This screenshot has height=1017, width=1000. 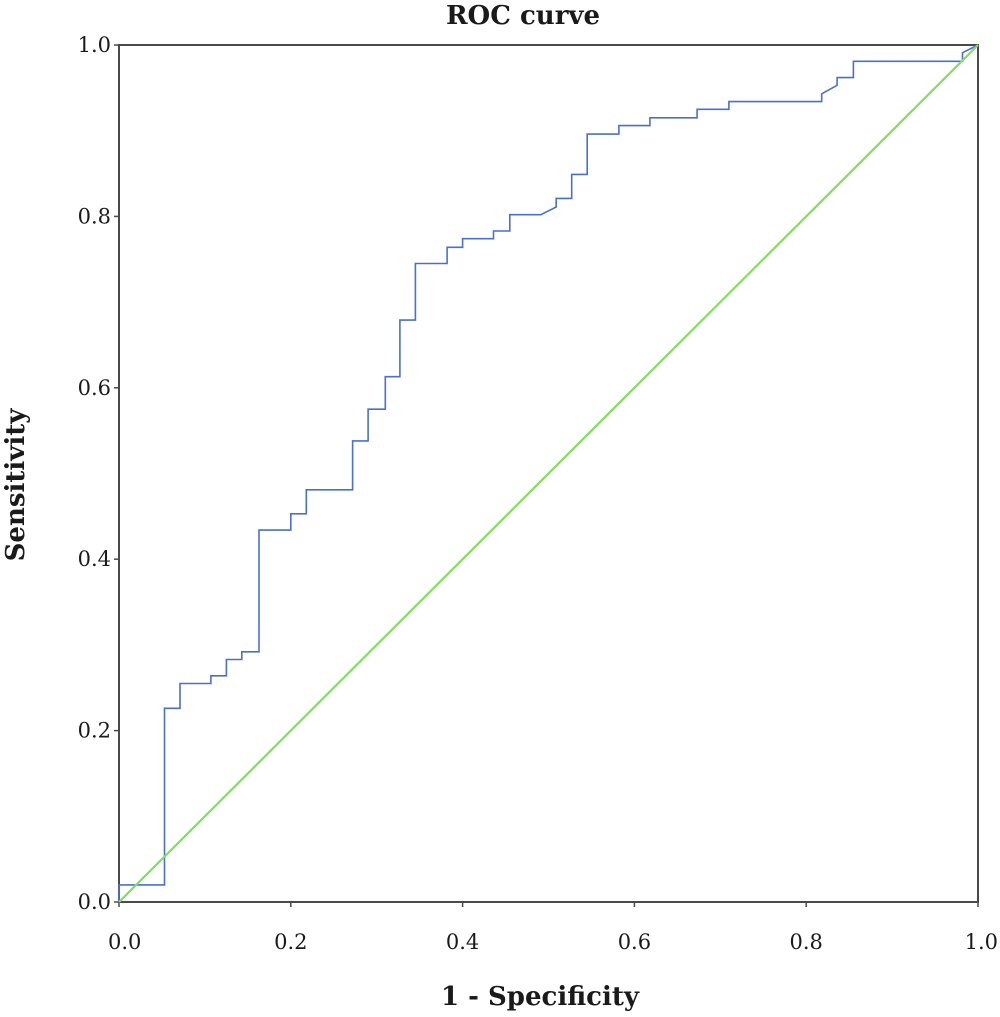 What do you see at coordinates (634, 942) in the screenshot?
I see `x-tick-label: 0.6` at bounding box center [634, 942].